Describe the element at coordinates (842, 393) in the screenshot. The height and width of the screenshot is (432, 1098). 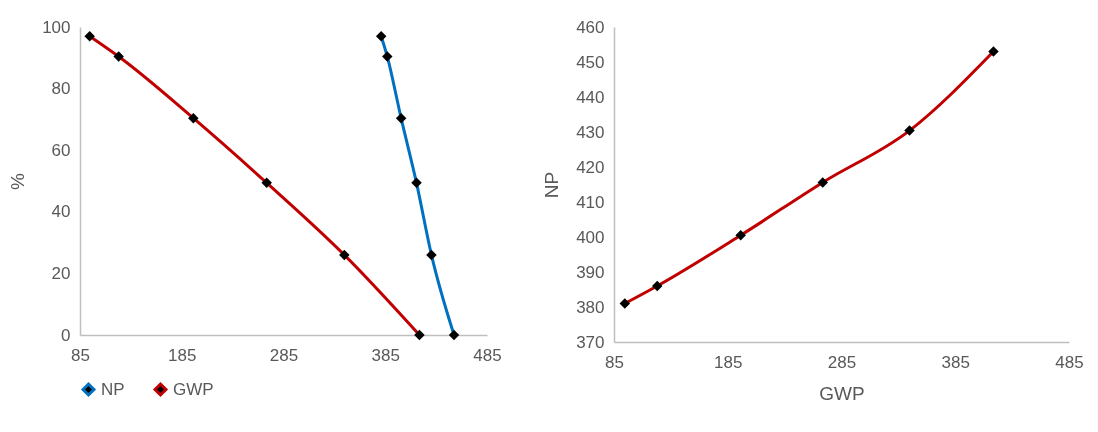
I see `x-axis-title: GWP` at that location.